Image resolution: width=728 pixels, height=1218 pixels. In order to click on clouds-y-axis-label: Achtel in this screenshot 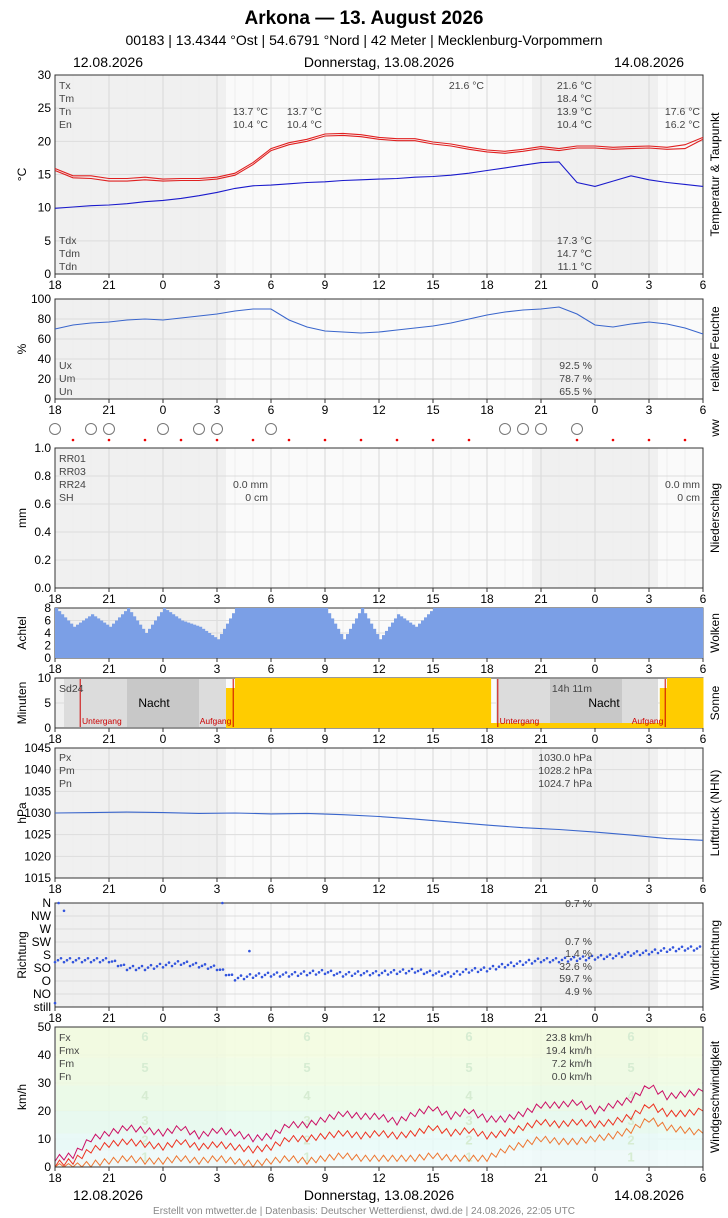, I will do `click(22, 632)`.